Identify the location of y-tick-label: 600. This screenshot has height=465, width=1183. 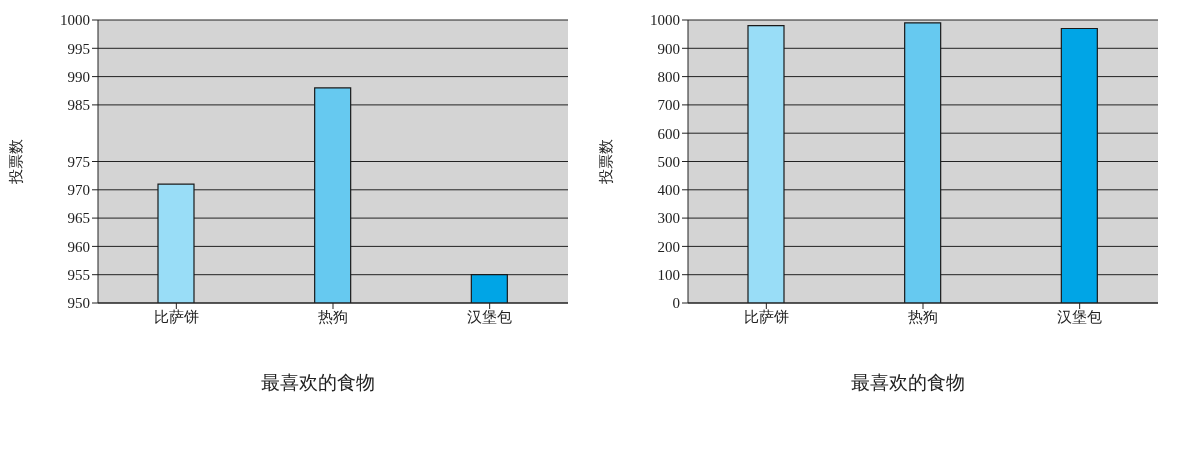
(668, 133).